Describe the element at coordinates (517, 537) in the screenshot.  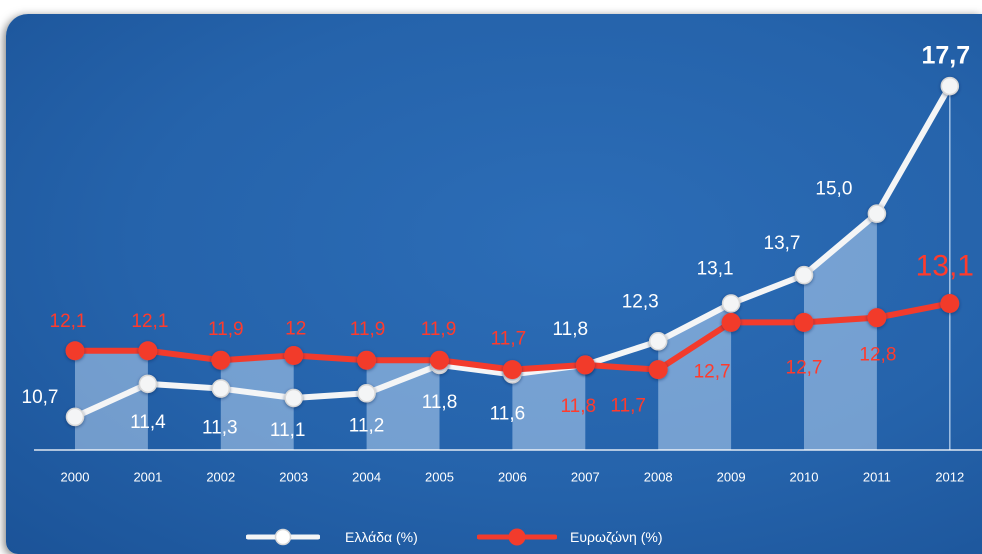
I see `legend-eurozone-line-icon` at that location.